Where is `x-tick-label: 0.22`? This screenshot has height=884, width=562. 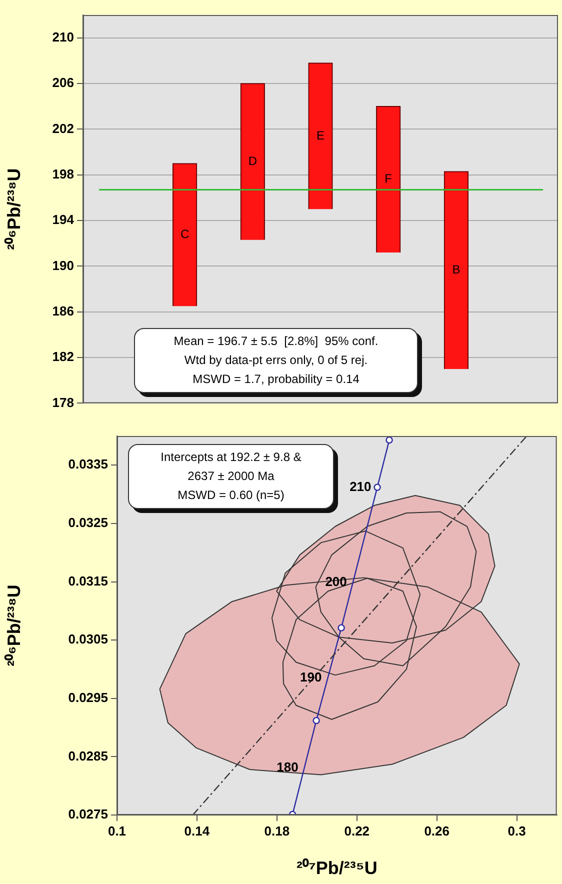 x-tick-label: 0.22 is located at coordinates (357, 830).